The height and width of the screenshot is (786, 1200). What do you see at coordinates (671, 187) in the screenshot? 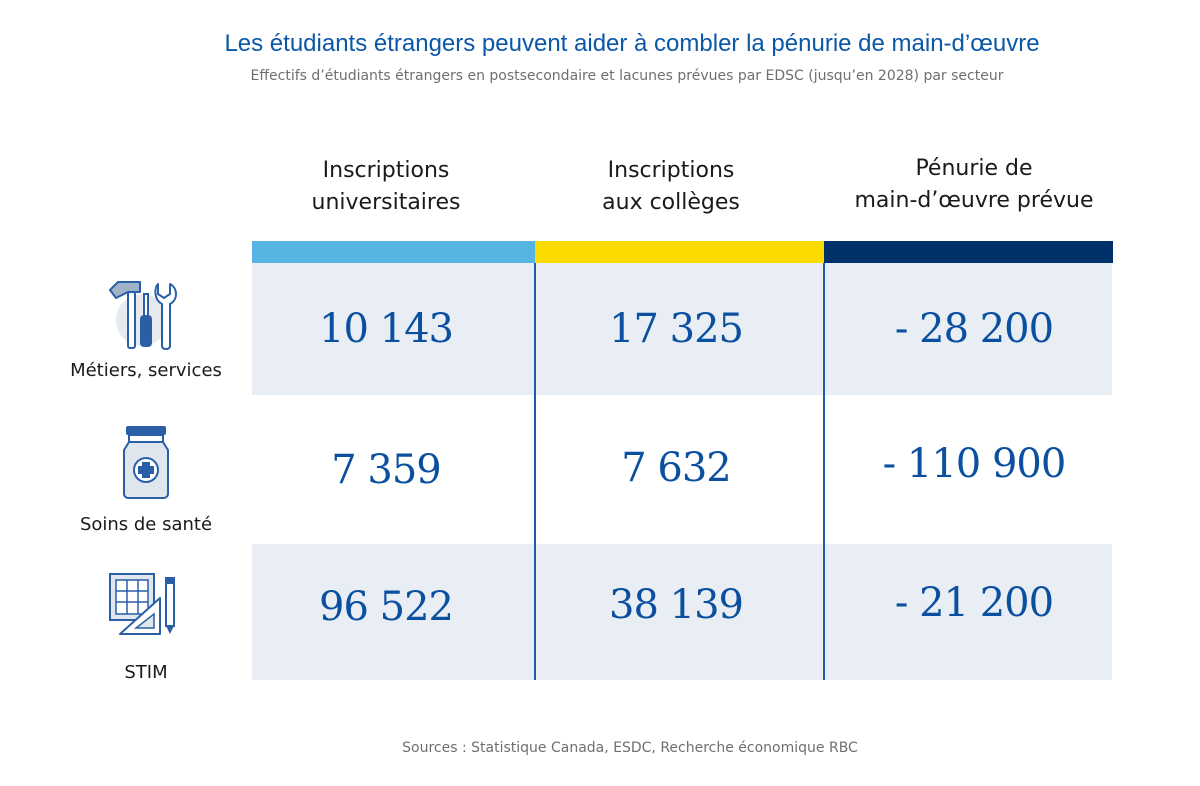
I see `column-header-college: Inscriptions aux collèges` at bounding box center [671, 187].